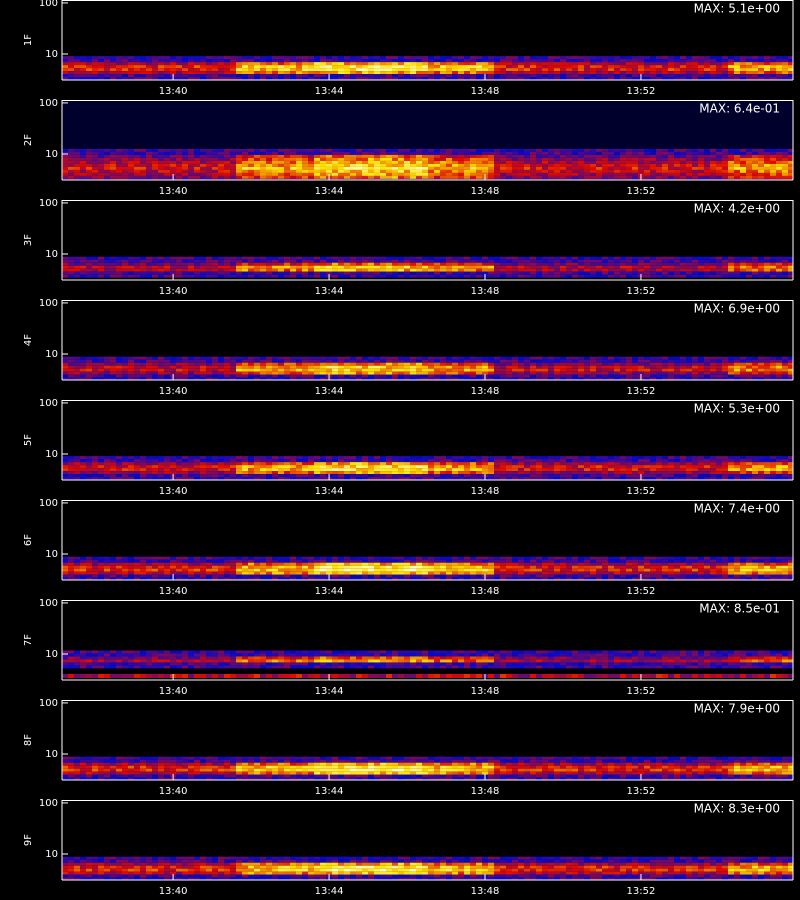  I want to click on y-tick-label: 100, so click(48, 203).